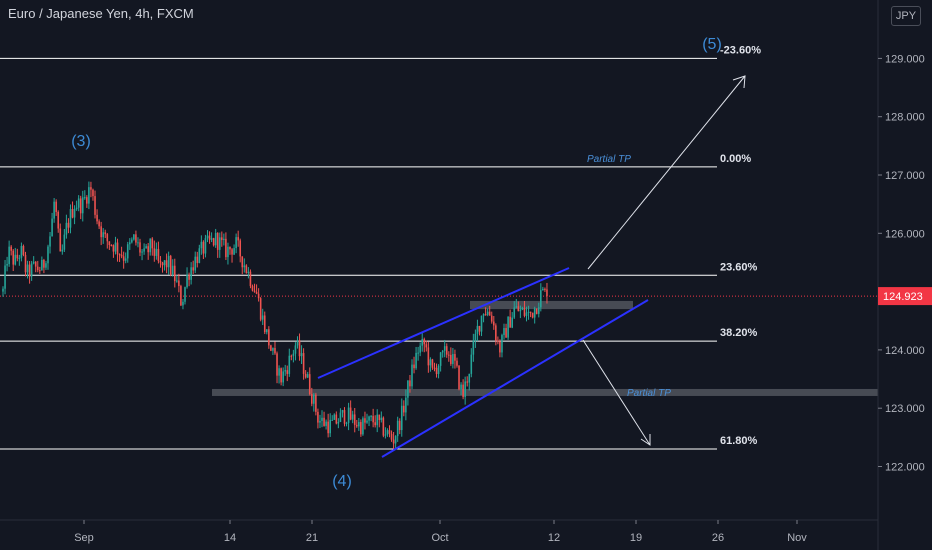 The width and height of the screenshot is (932, 550). I want to click on channel-lower-line, so click(515, 378).